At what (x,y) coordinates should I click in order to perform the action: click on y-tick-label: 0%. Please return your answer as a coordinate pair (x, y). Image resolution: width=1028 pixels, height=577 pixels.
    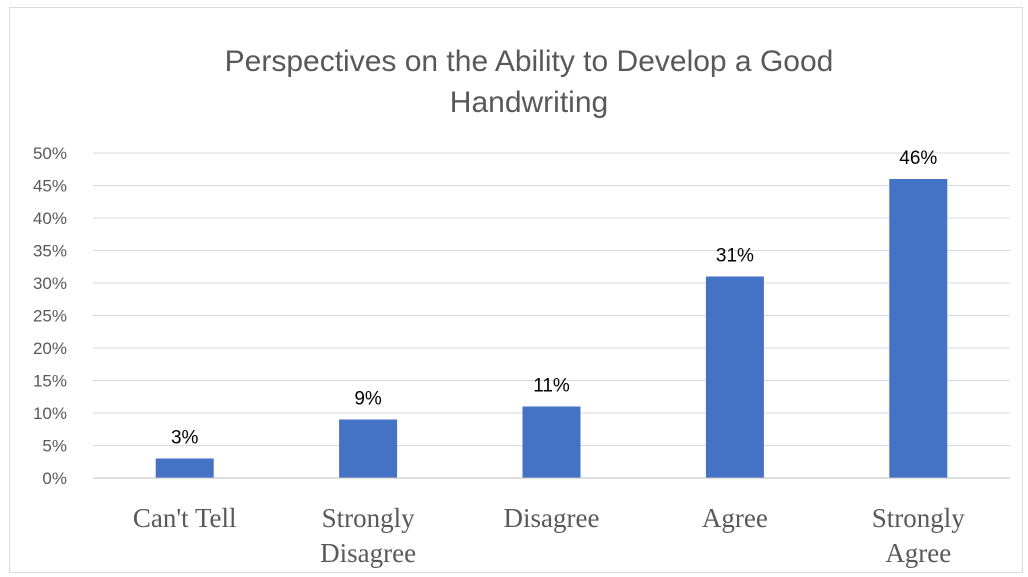
    Looking at the image, I should click on (54, 478).